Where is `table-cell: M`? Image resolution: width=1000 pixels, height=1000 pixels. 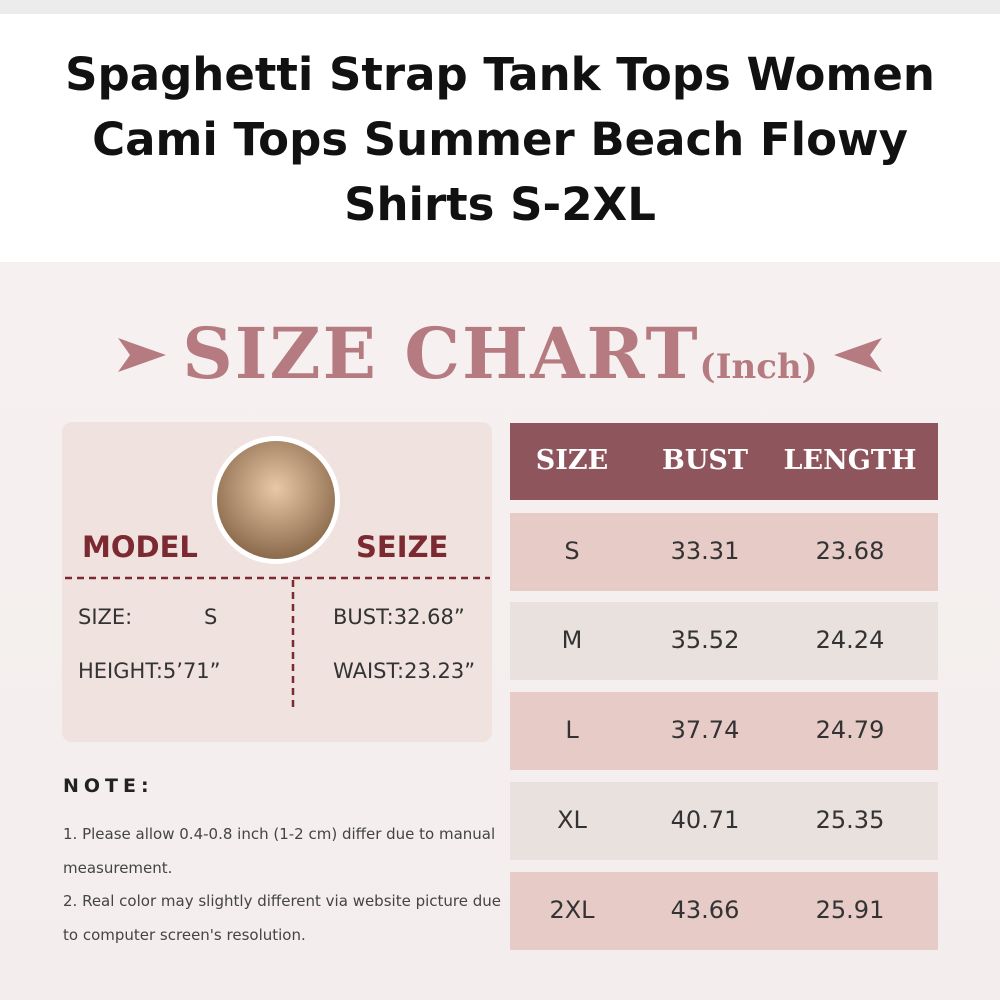
table-cell: M is located at coordinates (572, 640).